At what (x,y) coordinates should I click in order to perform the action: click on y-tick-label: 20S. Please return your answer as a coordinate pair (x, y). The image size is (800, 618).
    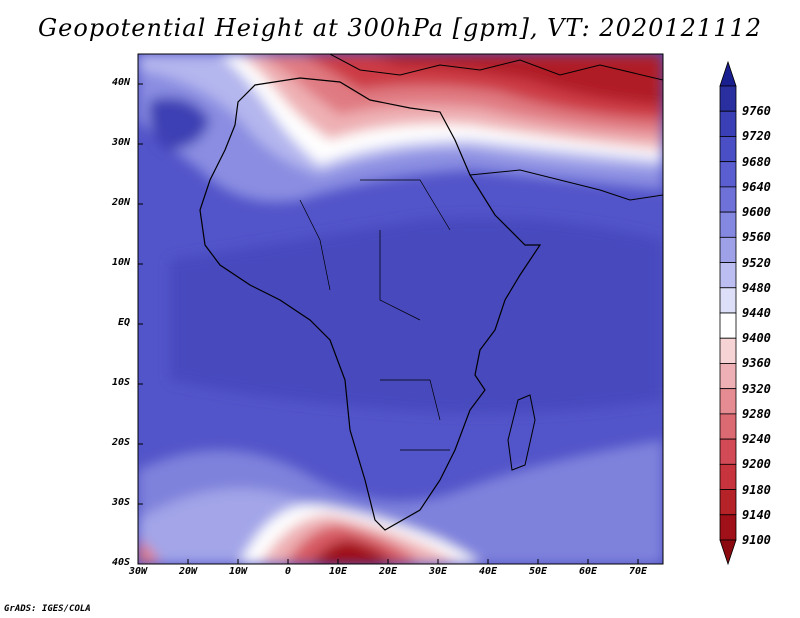
    Looking at the image, I should click on (120, 442).